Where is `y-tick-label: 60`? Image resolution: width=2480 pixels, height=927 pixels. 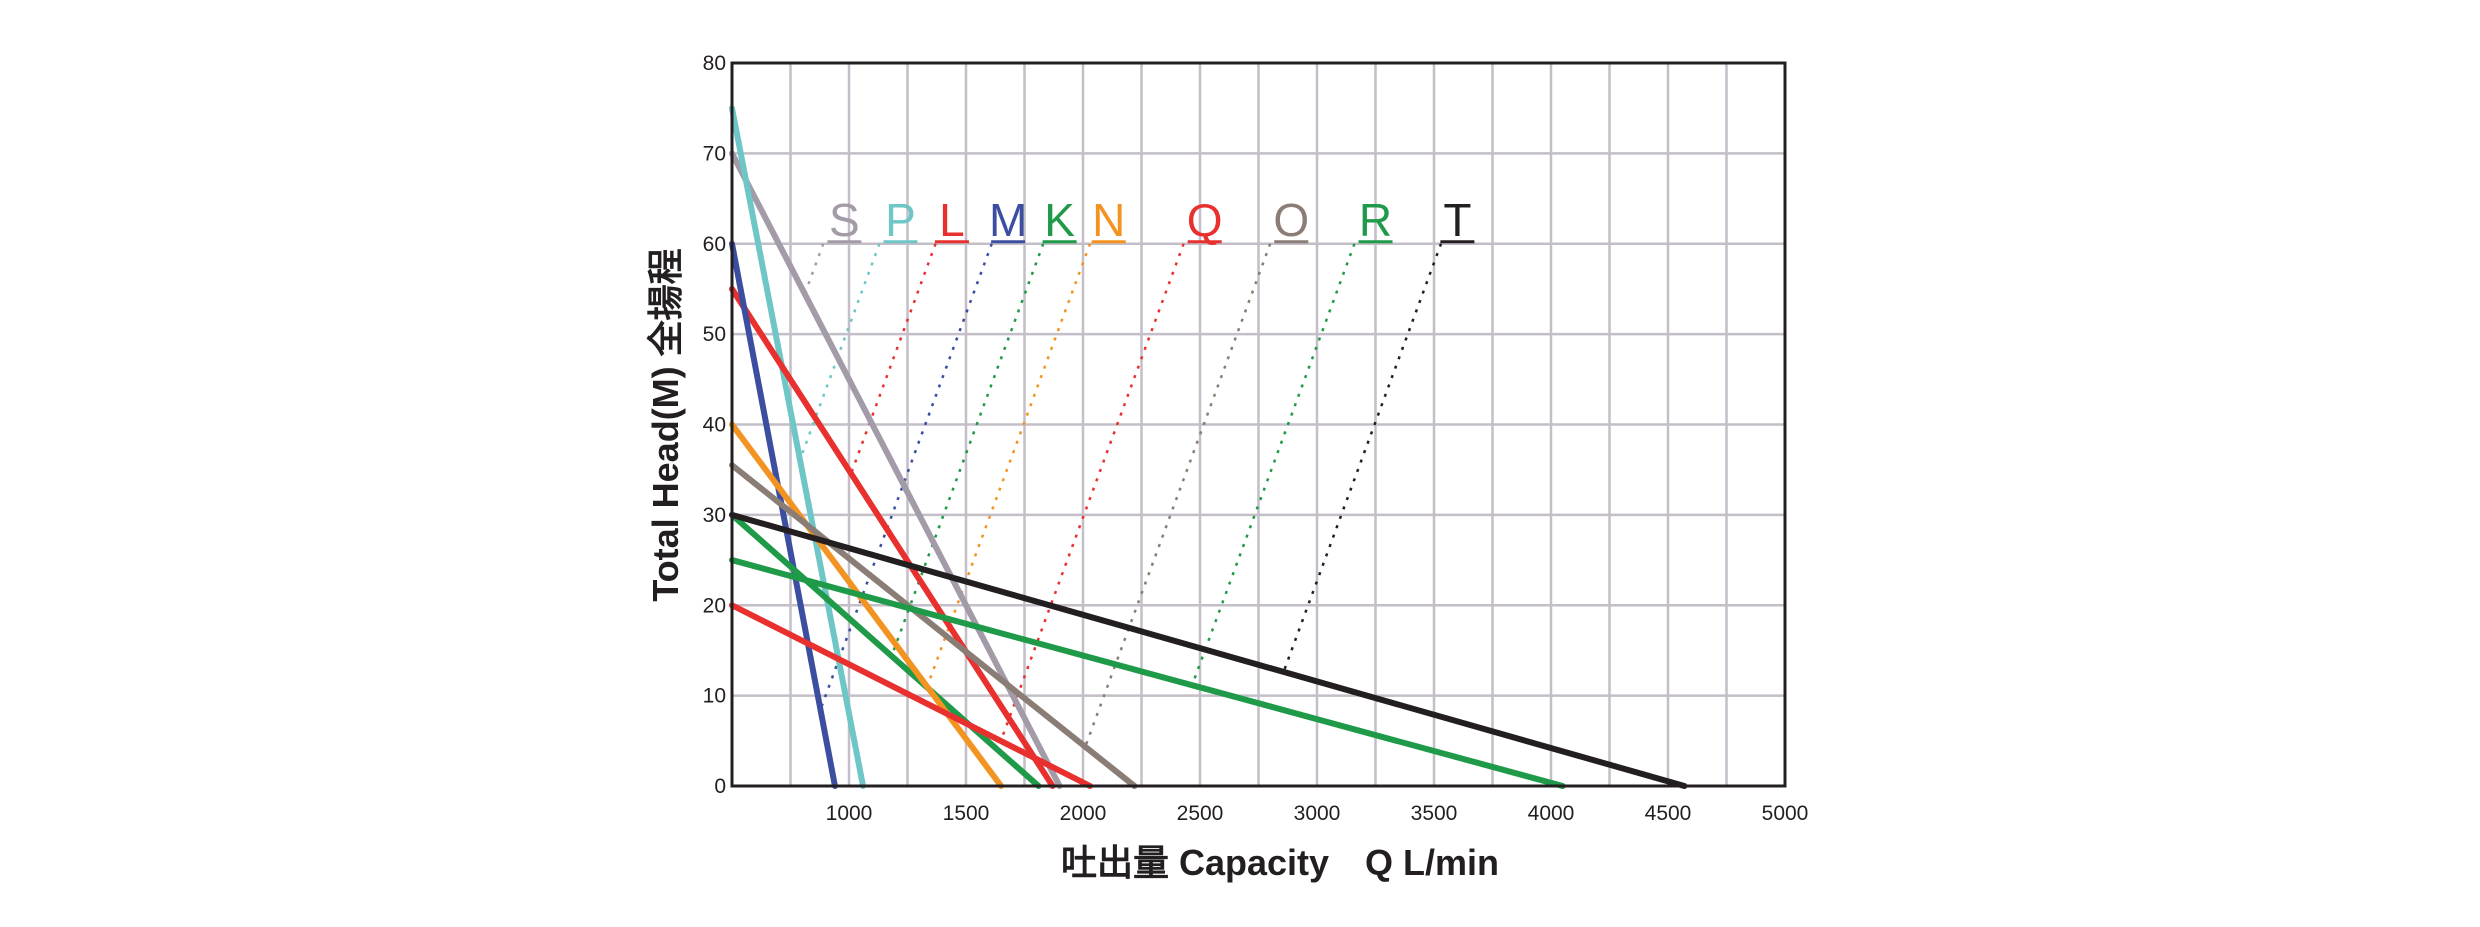 y-tick-label: 60 is located at coordinates (714, 244).